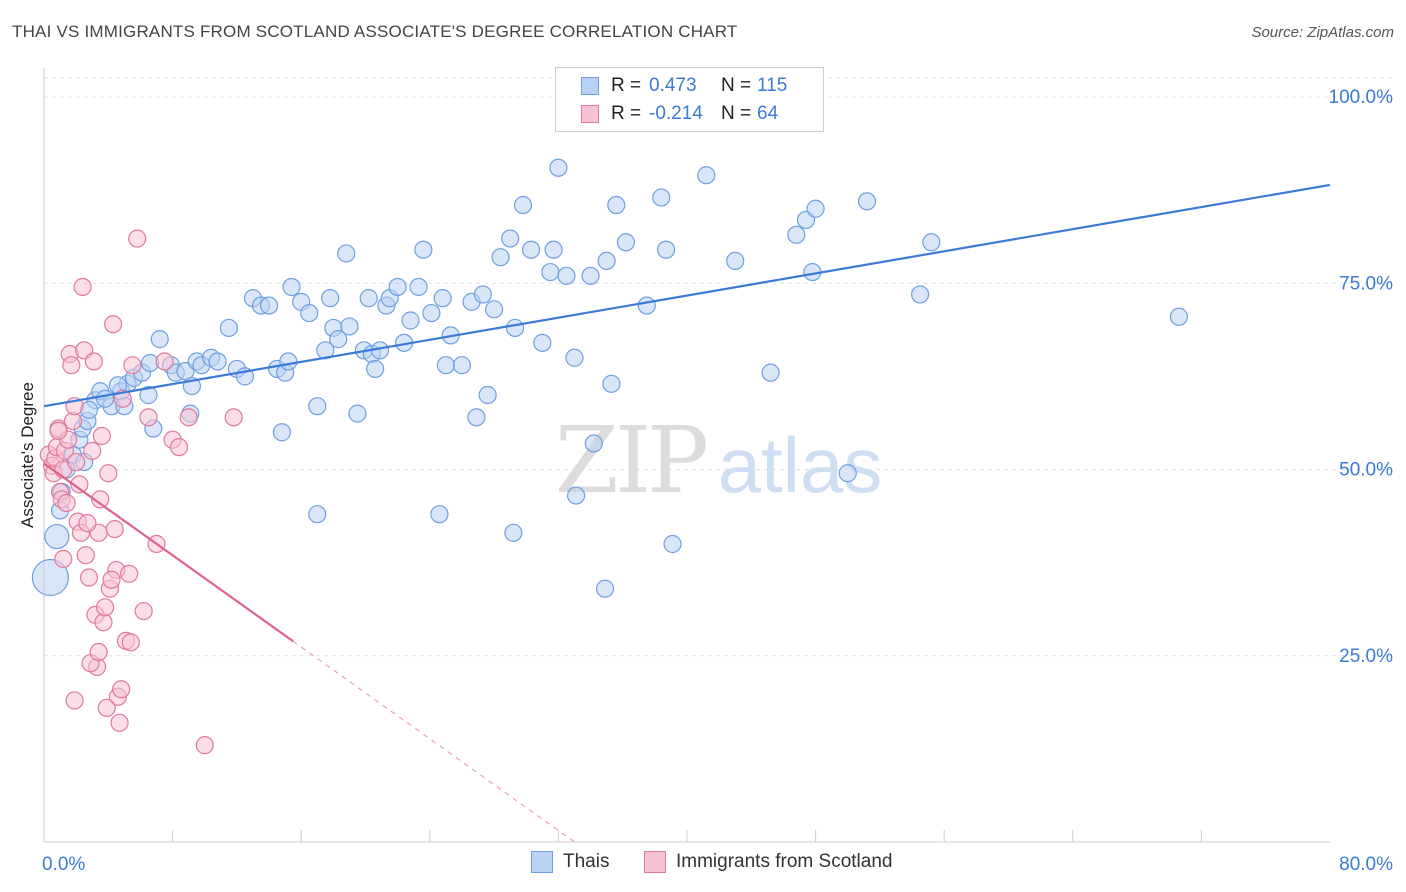 The width and height of the screenshot is (1406, 892). What do you see at coordinates (1366, 656) in the screenshot?
I see `y-tick-label: 25.0%` at bounding box center [1366, 656].